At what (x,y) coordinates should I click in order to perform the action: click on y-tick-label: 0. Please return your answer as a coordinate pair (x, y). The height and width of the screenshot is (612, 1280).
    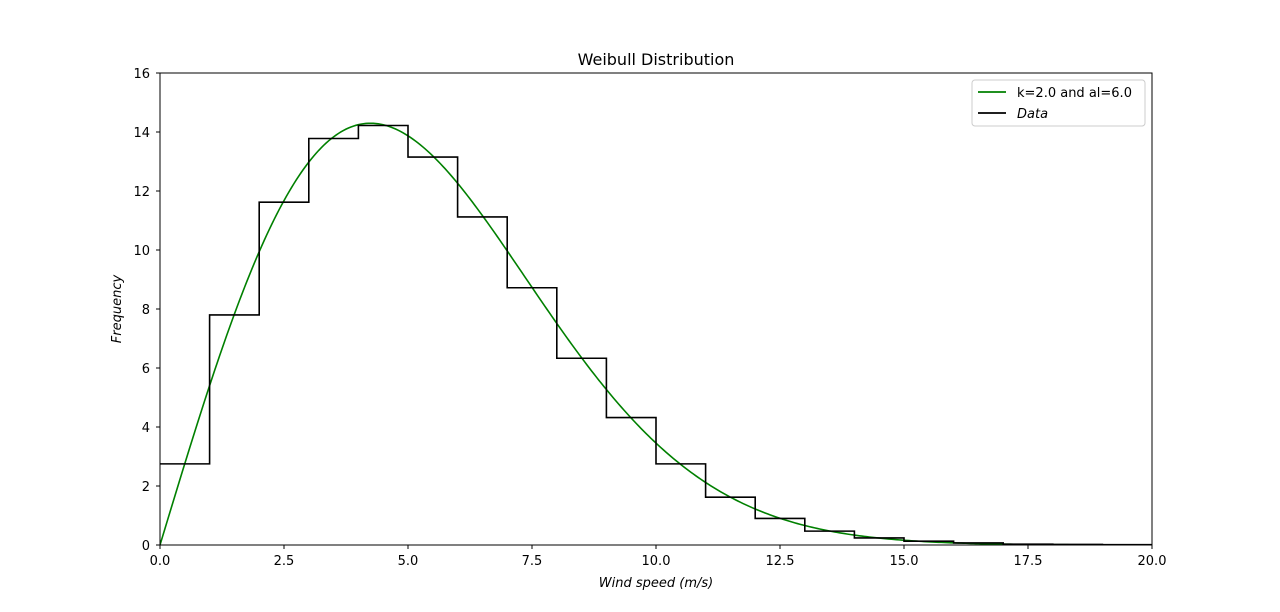
    Looking at the image, I should click on (146, 546).